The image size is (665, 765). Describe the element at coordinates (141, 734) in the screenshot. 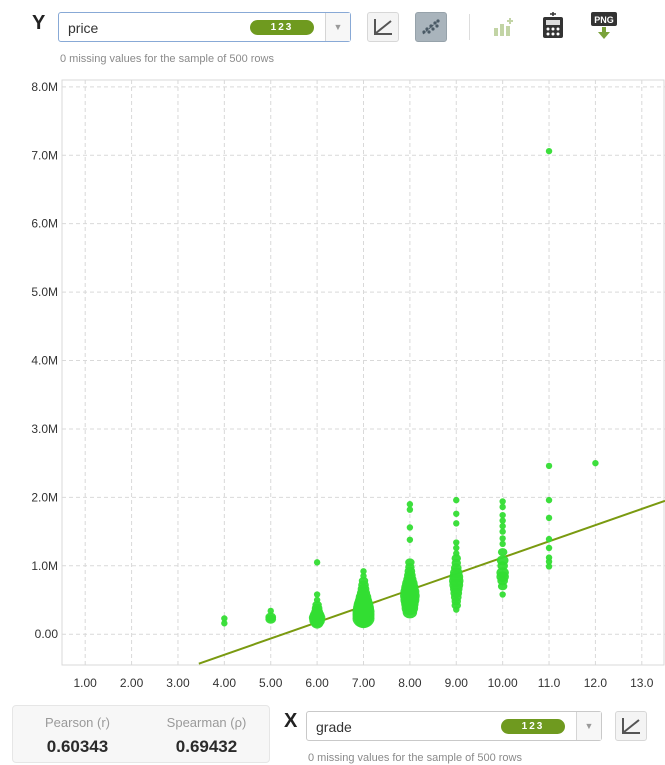

I see `correlation-card: Pearson (r) 0.60343 Spearman (ρ) 0.69432` at that location.